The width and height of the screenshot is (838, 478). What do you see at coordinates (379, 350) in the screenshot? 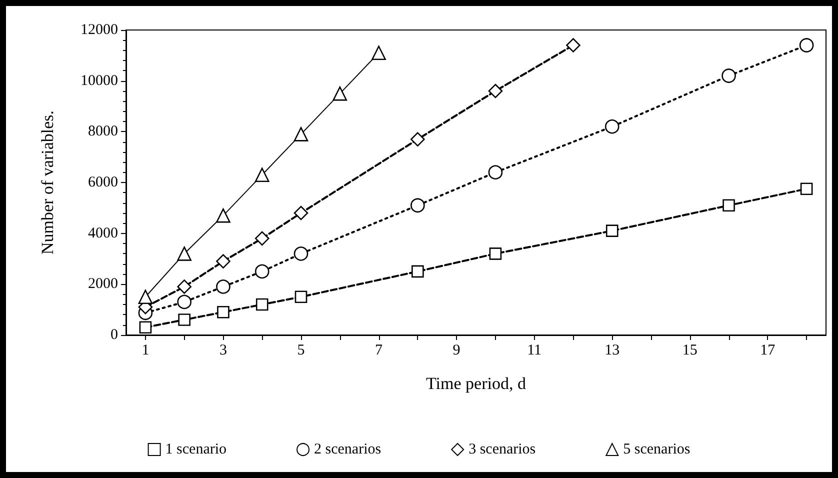
I see `x-tick-label: 7` at bounding box center [379, 350].